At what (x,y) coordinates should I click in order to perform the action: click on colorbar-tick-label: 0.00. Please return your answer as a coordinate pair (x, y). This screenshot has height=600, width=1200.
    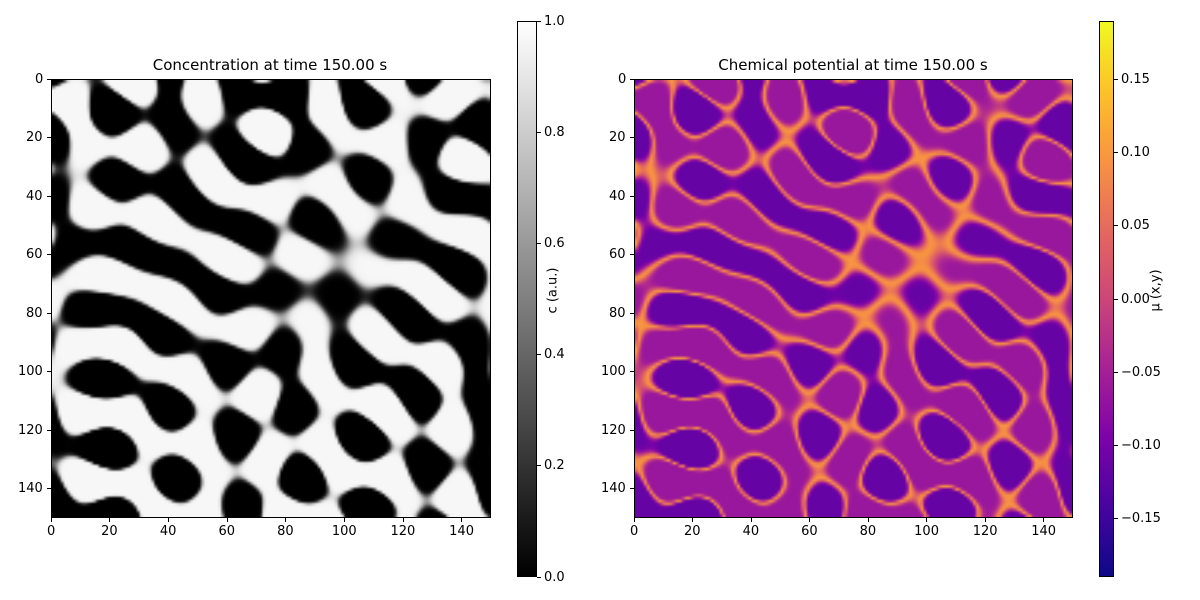
    Looking at the image, I should click on (1135, 299).